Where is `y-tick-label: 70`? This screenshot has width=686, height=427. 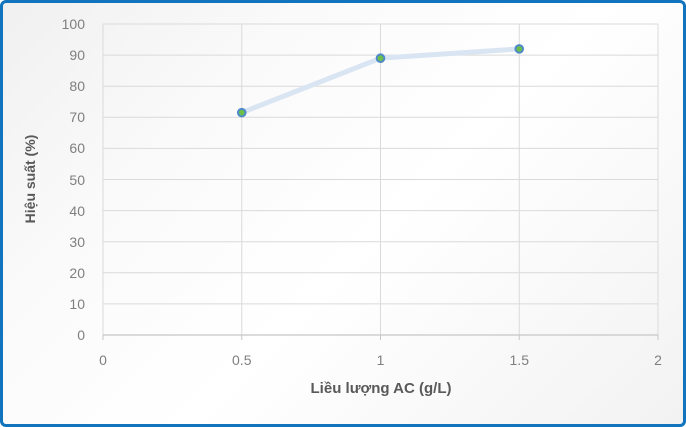
y-tick-label: 70 is located at coordinates (77, 117).